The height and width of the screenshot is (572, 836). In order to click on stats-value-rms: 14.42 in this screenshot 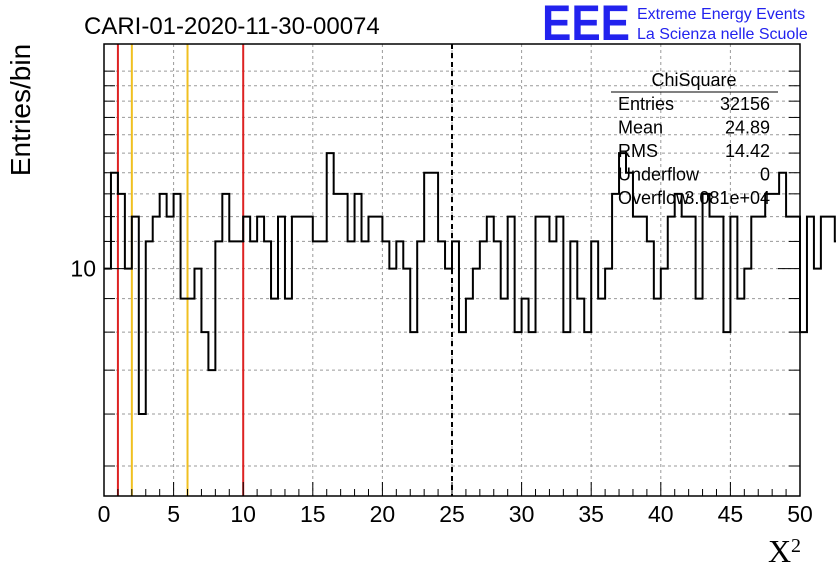, I will do `click(747, 151)`.